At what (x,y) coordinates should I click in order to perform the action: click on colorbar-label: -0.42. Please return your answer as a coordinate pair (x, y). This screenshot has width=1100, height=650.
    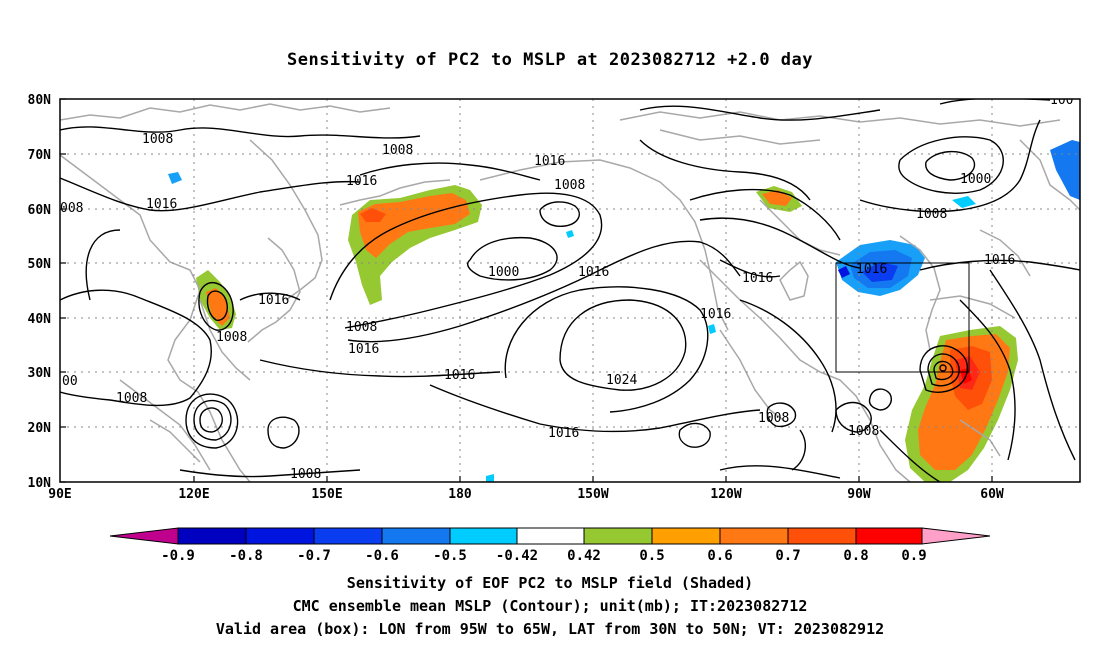
    Looking at the image, I should click on (517, 556).